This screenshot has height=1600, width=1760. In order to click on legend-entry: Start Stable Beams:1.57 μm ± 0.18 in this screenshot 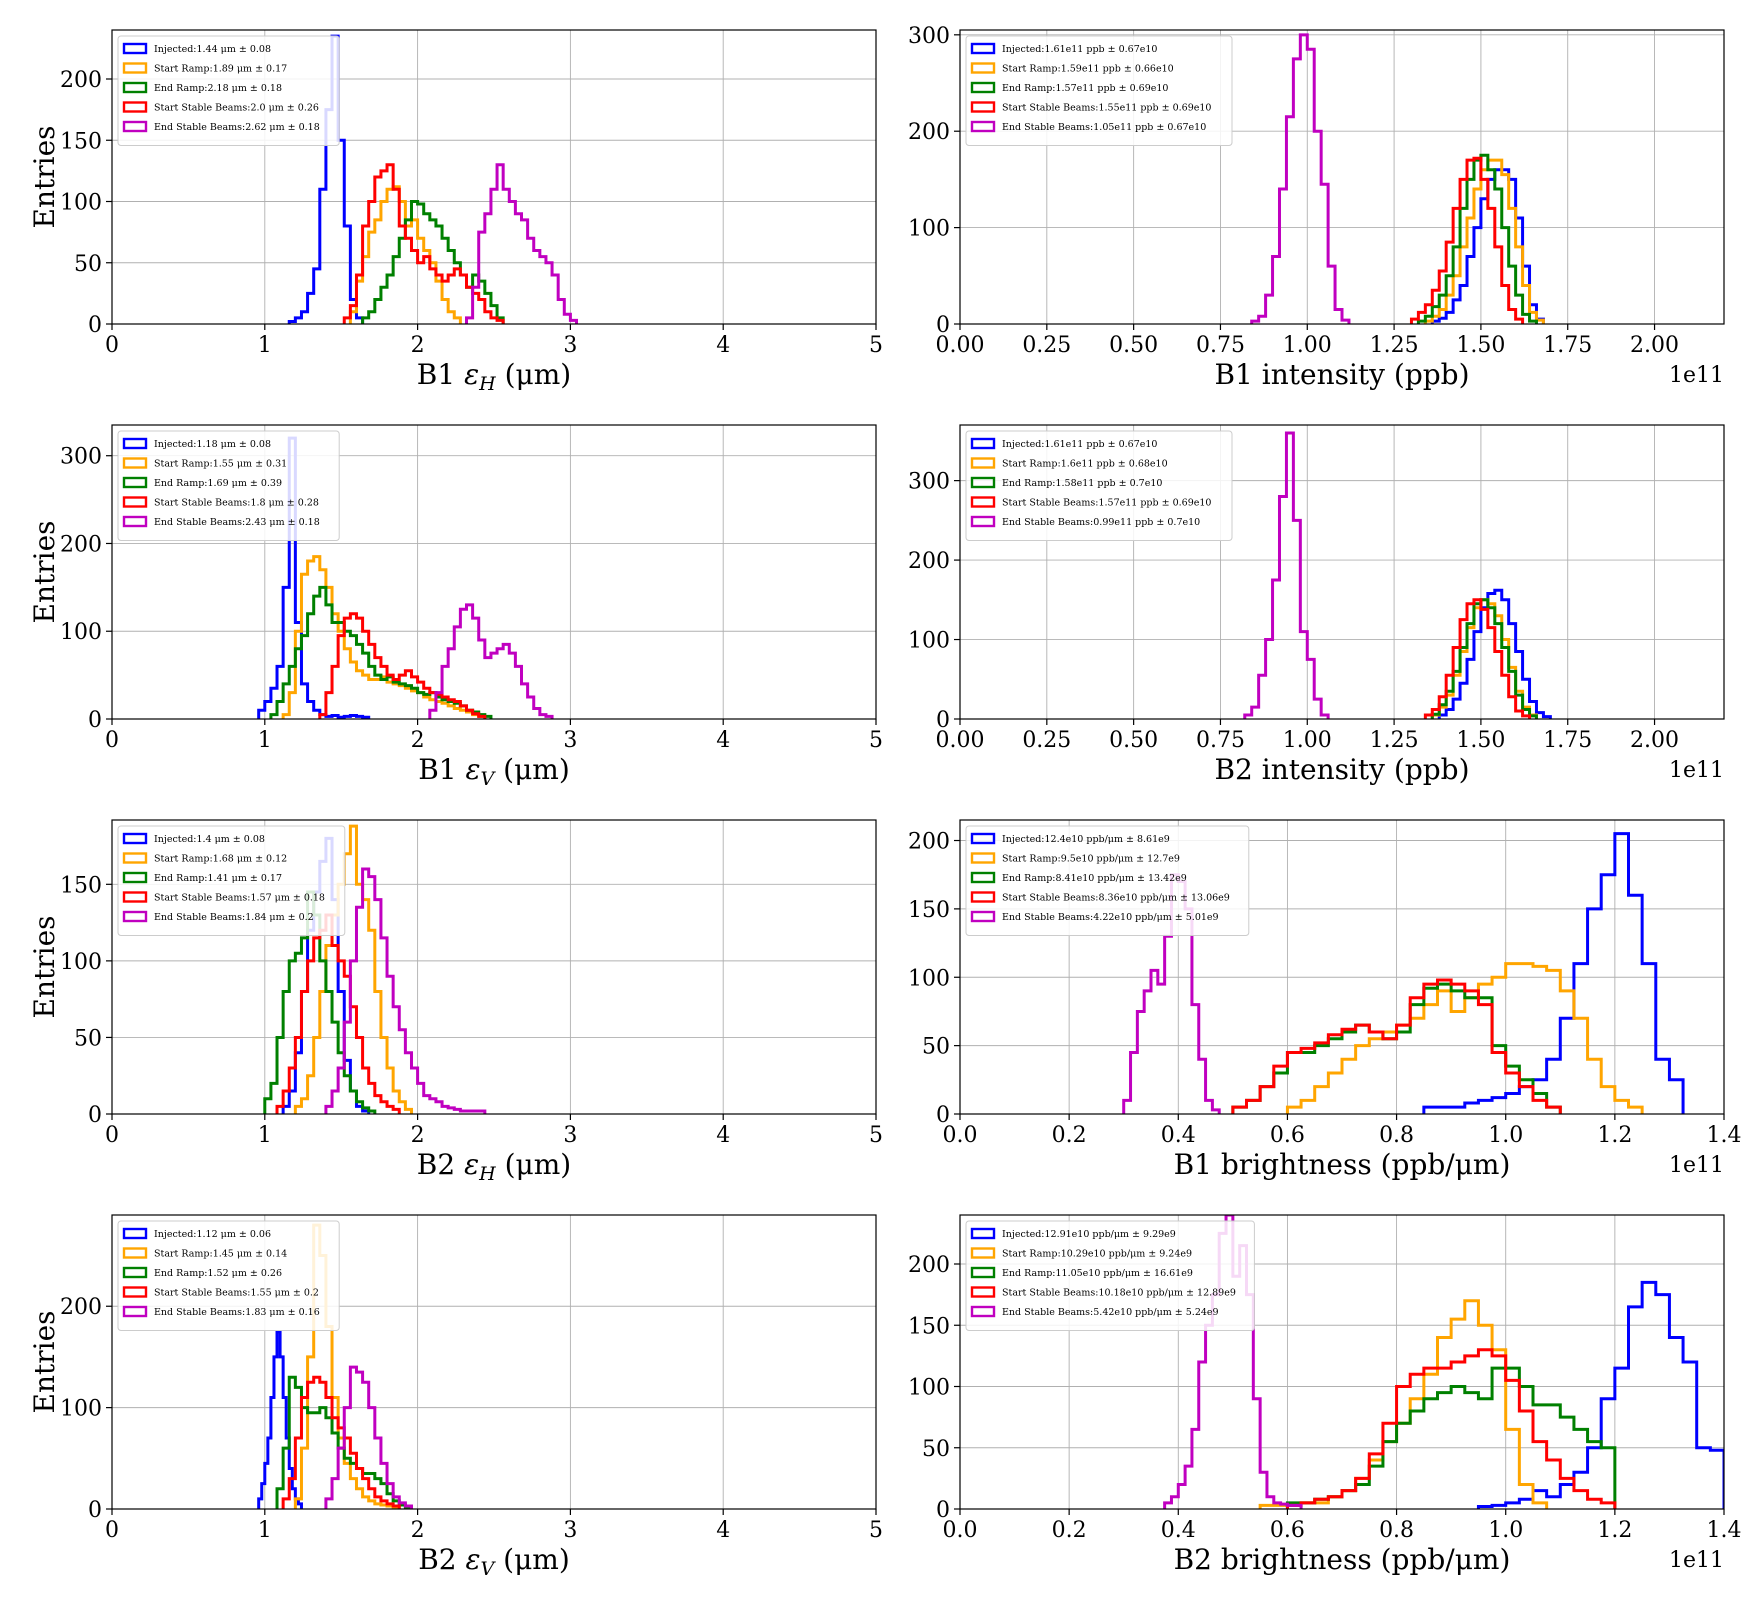, I will do `click(239, 898)`.